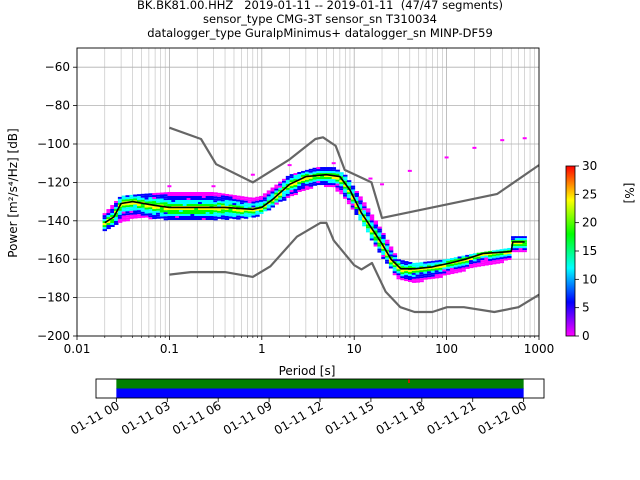 The width and height of the screenshot is (640, 480). What do you see at coordinates (589, 251) in the screenshot?
I see `colorbar-tick-label: 15` at bounding box center [589, 251].